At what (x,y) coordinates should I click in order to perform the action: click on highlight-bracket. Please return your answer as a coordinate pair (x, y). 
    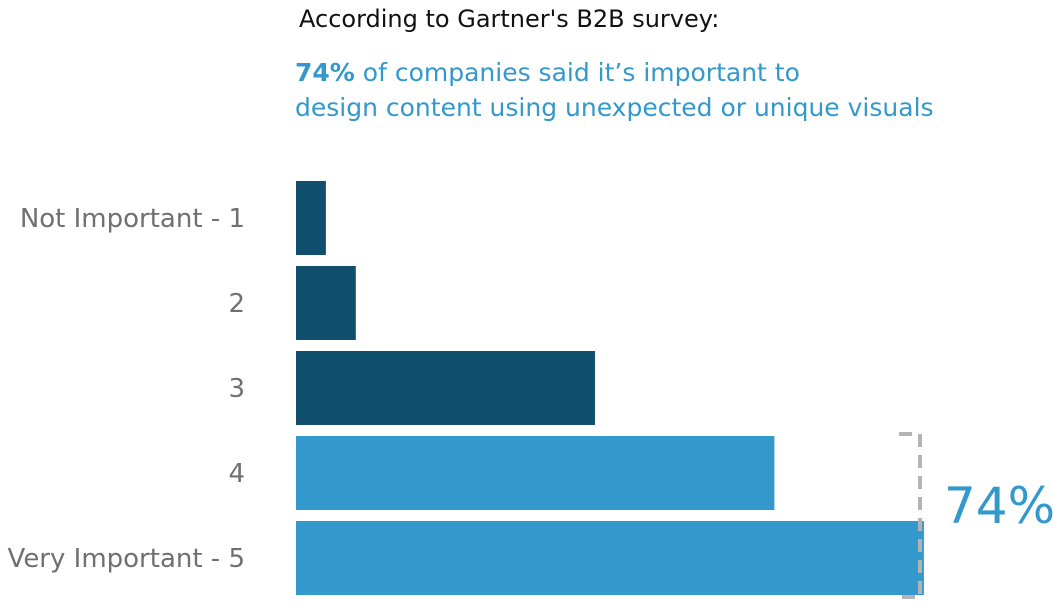
    Looking at the image, I should click on (910, 515).